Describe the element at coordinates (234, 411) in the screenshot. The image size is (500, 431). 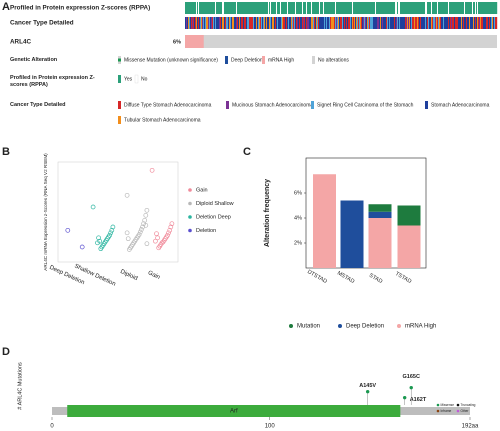
I see `protein-domain` at that location.